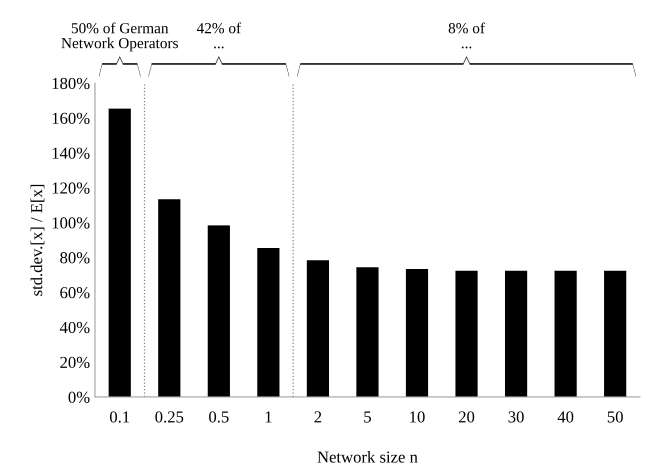 The width and height of the screenshot is (655, 467). I want to click on x-tick-label: 5, so click(367, 417).